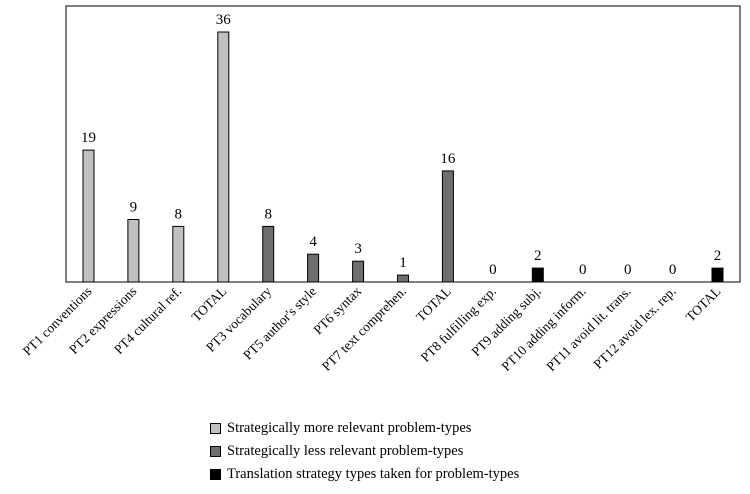 This screenshot has width=750, height=494. What do you see at coordinates (433, 304) in the screenshot?
I see `x-tick-label-9: TOTAL` at bounding box center [433, 304].